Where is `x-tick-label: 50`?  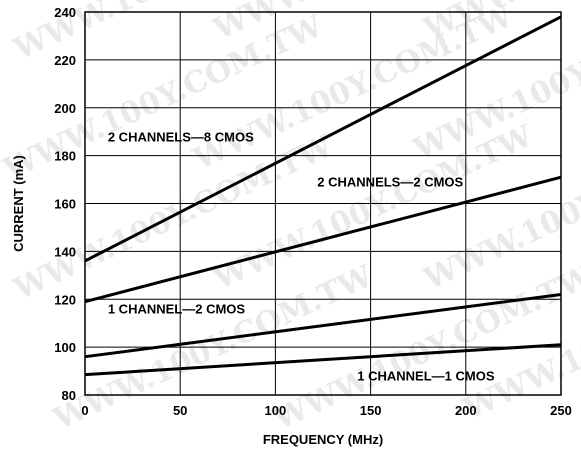
x-tick-label: 50 is located at coordinates (180, 410).